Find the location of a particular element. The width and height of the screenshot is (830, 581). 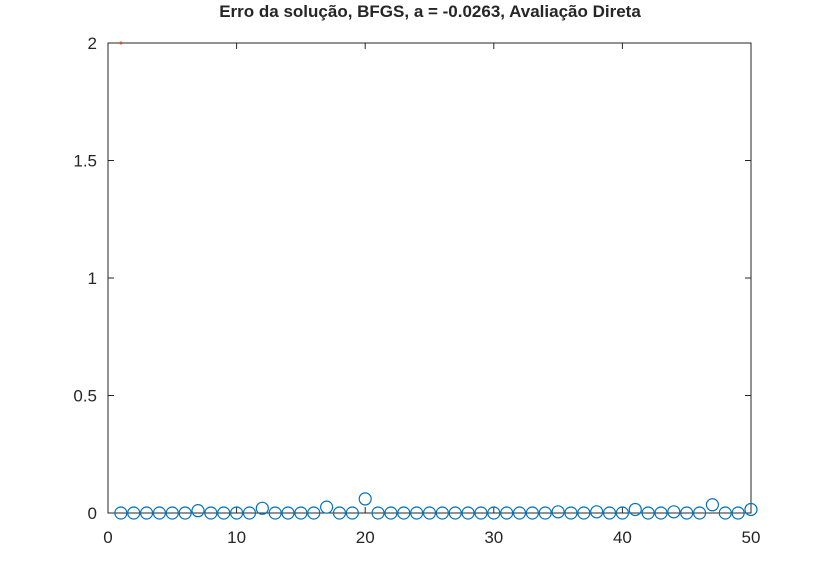

x-tick-label: 40 is located at coordinates (622, 537).